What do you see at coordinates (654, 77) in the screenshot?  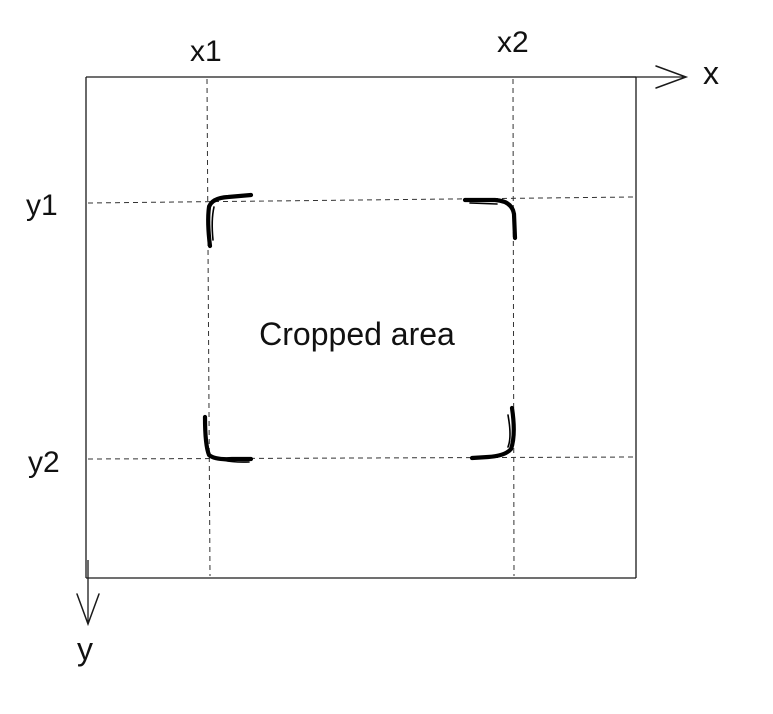 I see `x-axis` at bounding box center [654, 77].